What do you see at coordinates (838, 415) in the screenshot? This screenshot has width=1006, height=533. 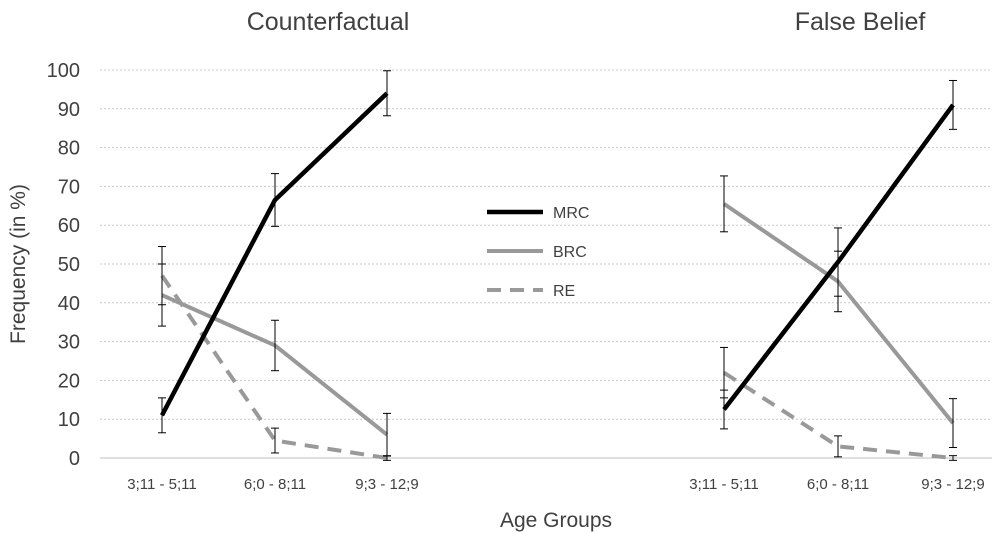 I see `series-line-re` at bounding box center [838, 415].